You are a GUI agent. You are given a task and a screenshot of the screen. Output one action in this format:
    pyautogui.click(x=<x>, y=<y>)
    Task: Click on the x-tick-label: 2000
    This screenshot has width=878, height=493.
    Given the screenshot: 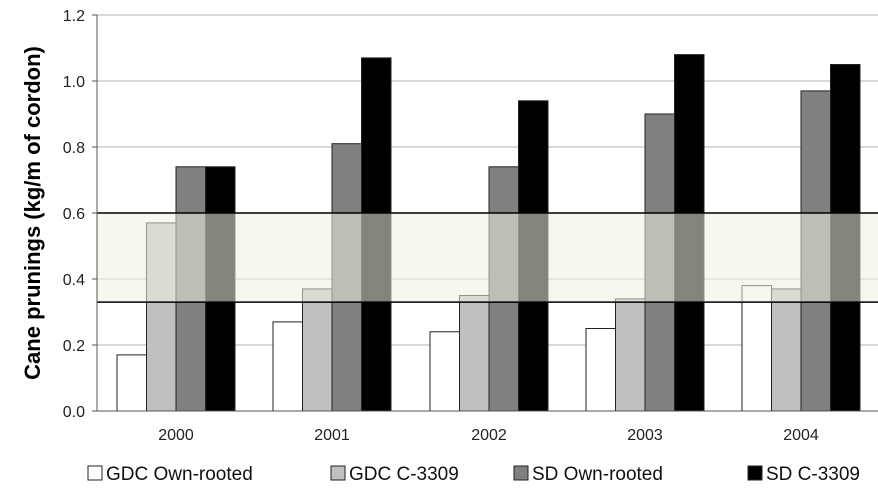 What is the action you would take?
    pyautogui.click(x=176, y=435)
    